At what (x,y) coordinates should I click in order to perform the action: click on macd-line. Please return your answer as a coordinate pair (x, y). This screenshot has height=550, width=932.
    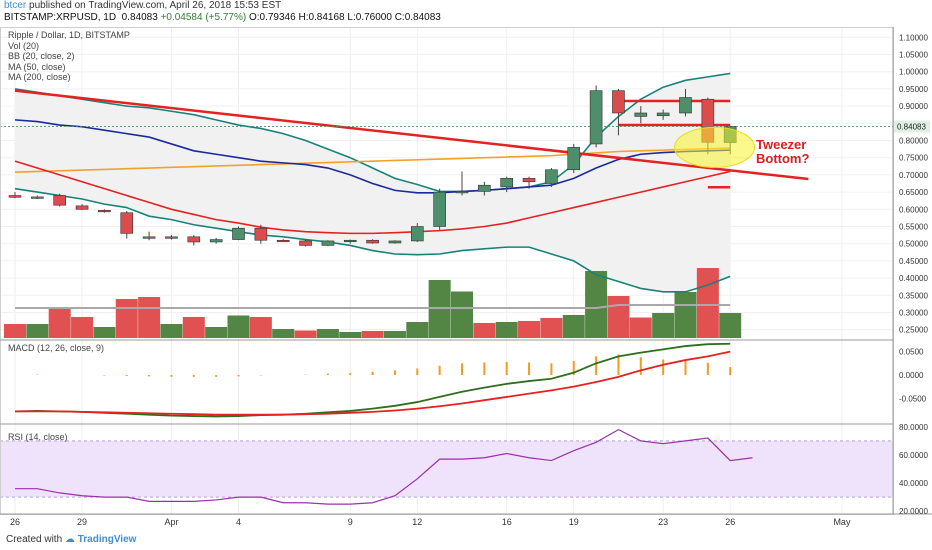
    Looking at the image, I should click on (372, 380).